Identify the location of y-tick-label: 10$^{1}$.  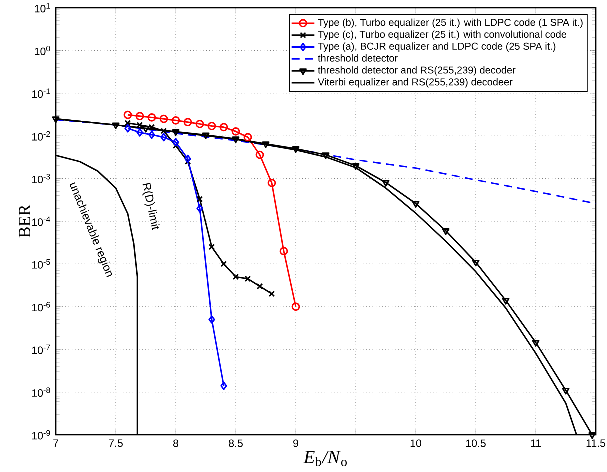
(42, 8).